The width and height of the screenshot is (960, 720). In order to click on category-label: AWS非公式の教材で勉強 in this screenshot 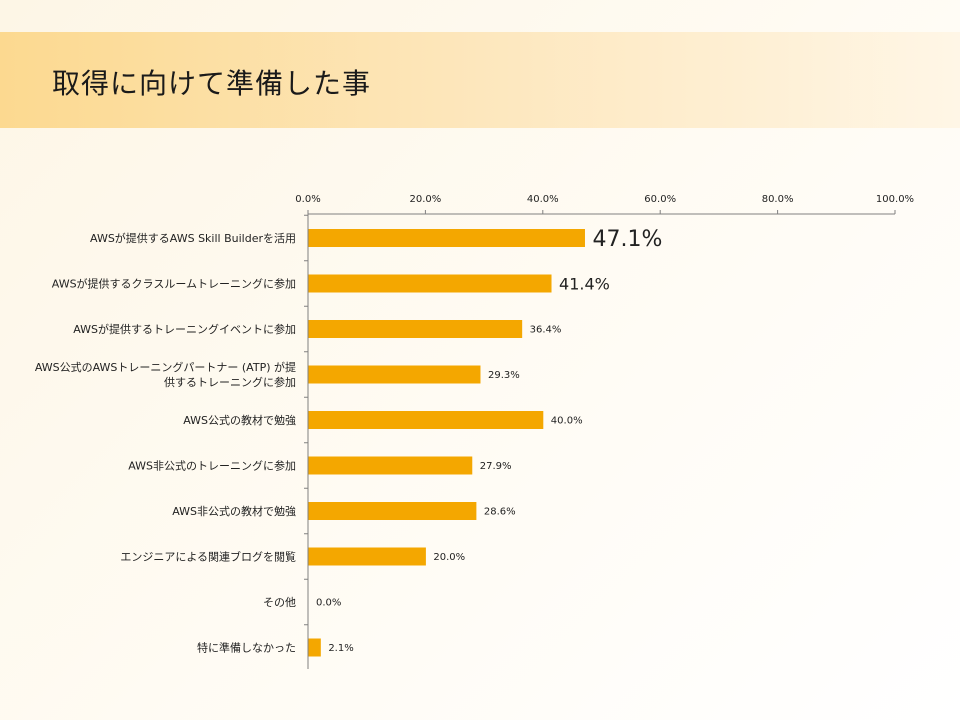, I will do `click(234, 511)`.